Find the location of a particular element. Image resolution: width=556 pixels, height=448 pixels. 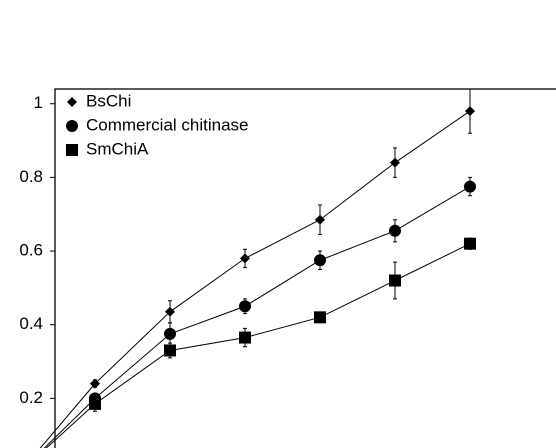

legend-label: Commercial chitinase is located at coordinates (167, 124).